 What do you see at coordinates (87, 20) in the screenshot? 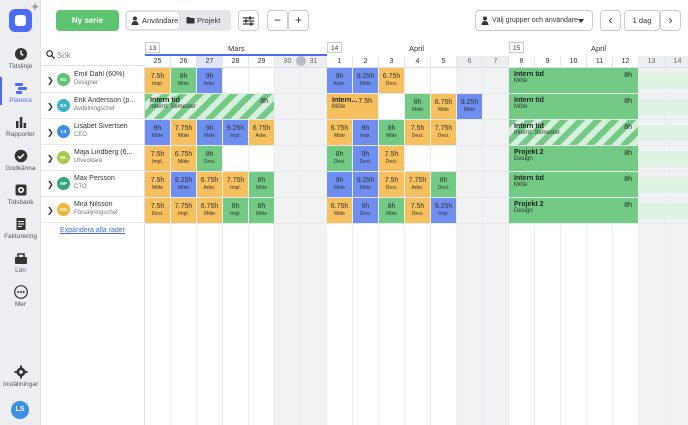
I see `new-series-button: Ny serie` at bounding box center [87, 20].